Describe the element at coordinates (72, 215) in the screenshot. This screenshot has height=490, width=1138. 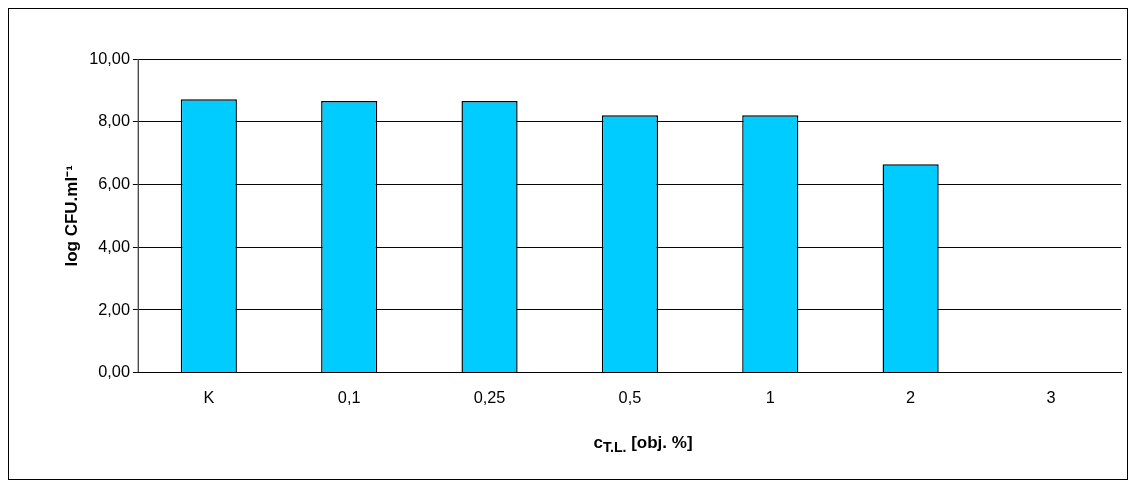
I see `y-axis-title: log CFU.ml⁻¹` at that location.